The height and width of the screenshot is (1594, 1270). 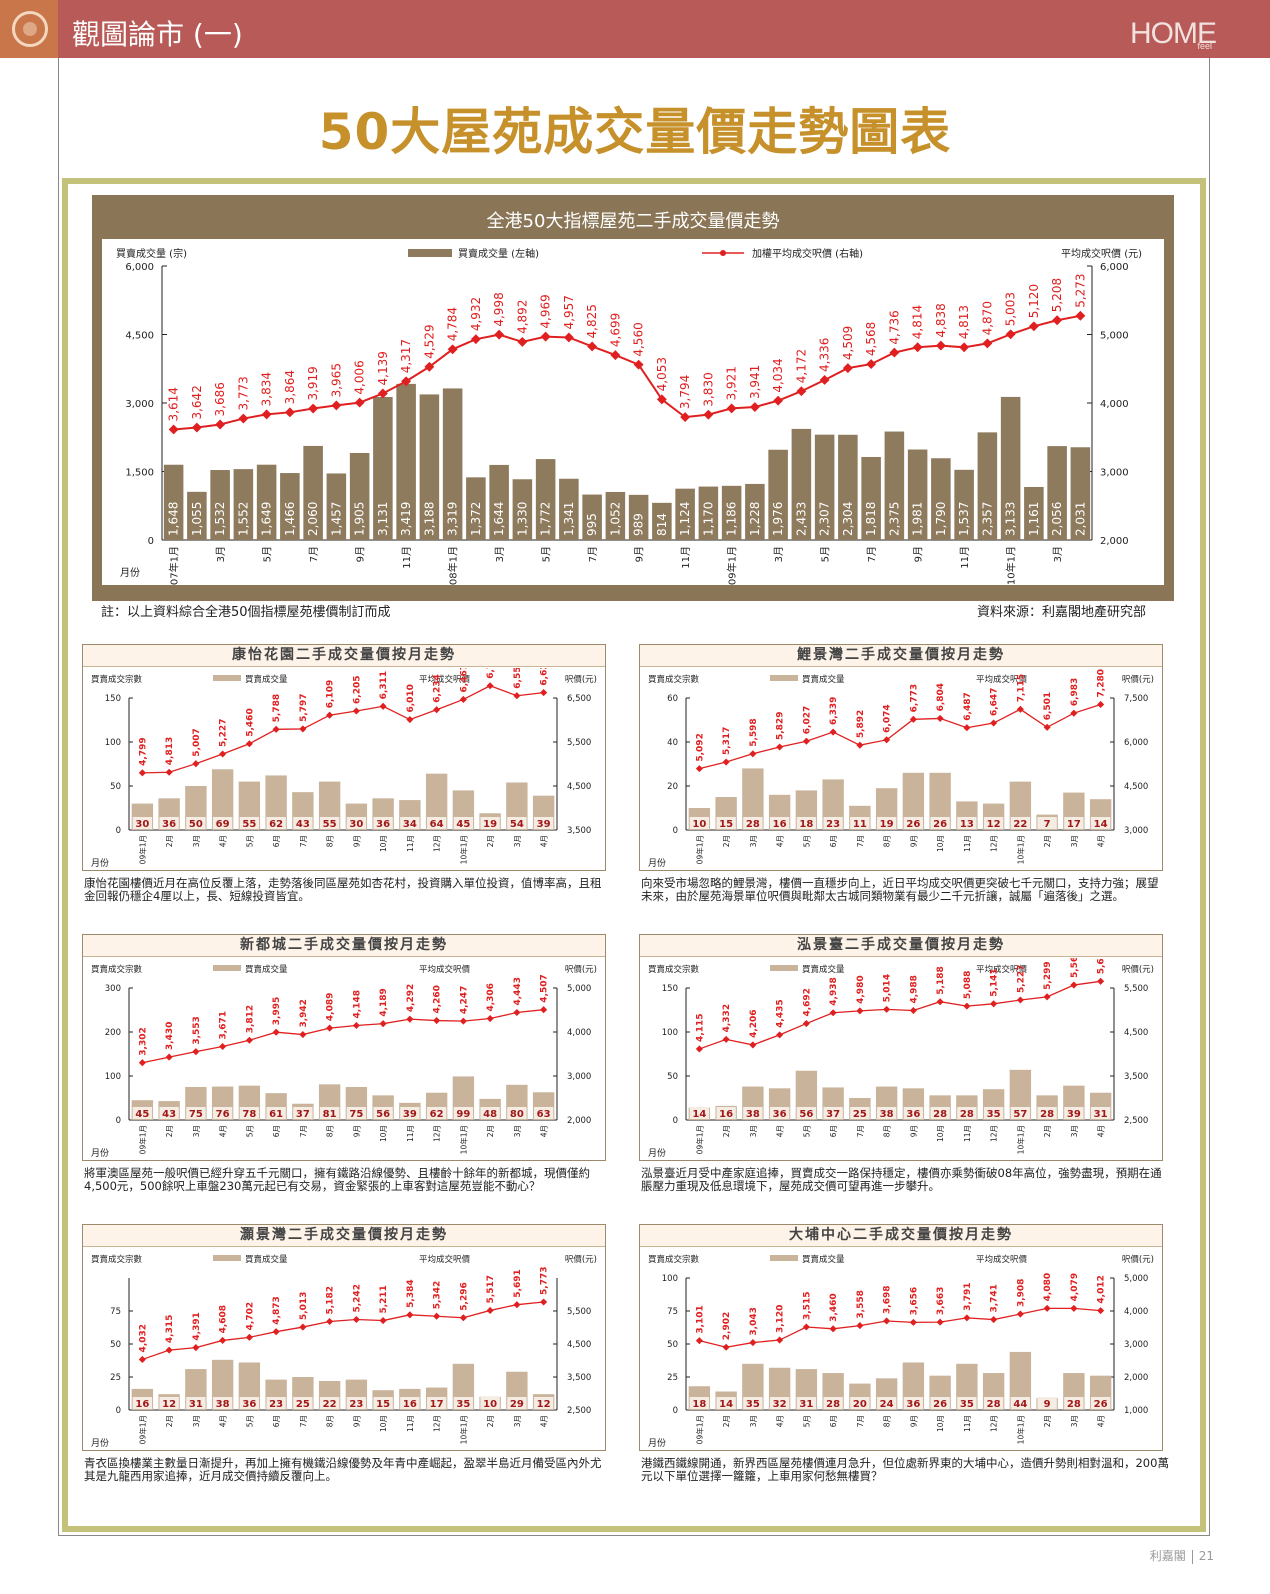 What do you see at coordinates (331, 694) in the screenshot?
I see `price-data-label: 6,109` at bounding box center [331, 694].